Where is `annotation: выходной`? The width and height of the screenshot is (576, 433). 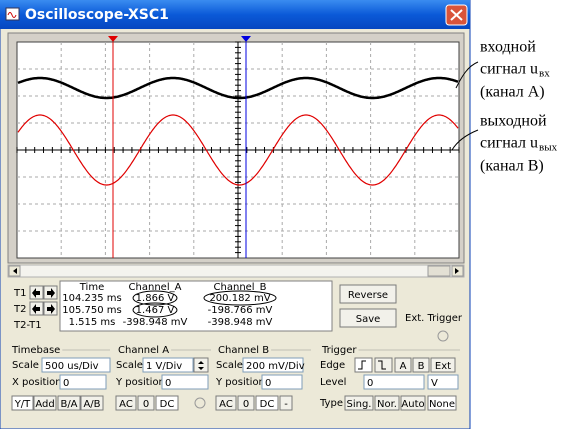
annotation: выходной is located at coordinates (513, 121).